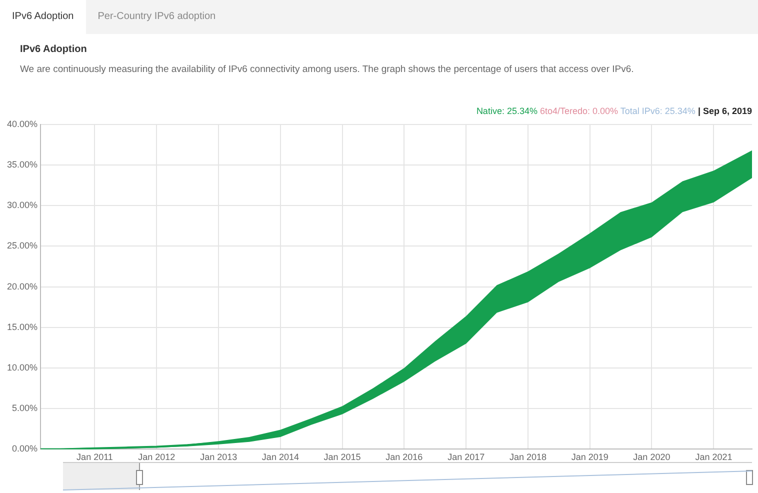 The width and height of the screenshot is (758, 493). I want to click on text: Total IPv6: 25.34%, so click(658, 111).